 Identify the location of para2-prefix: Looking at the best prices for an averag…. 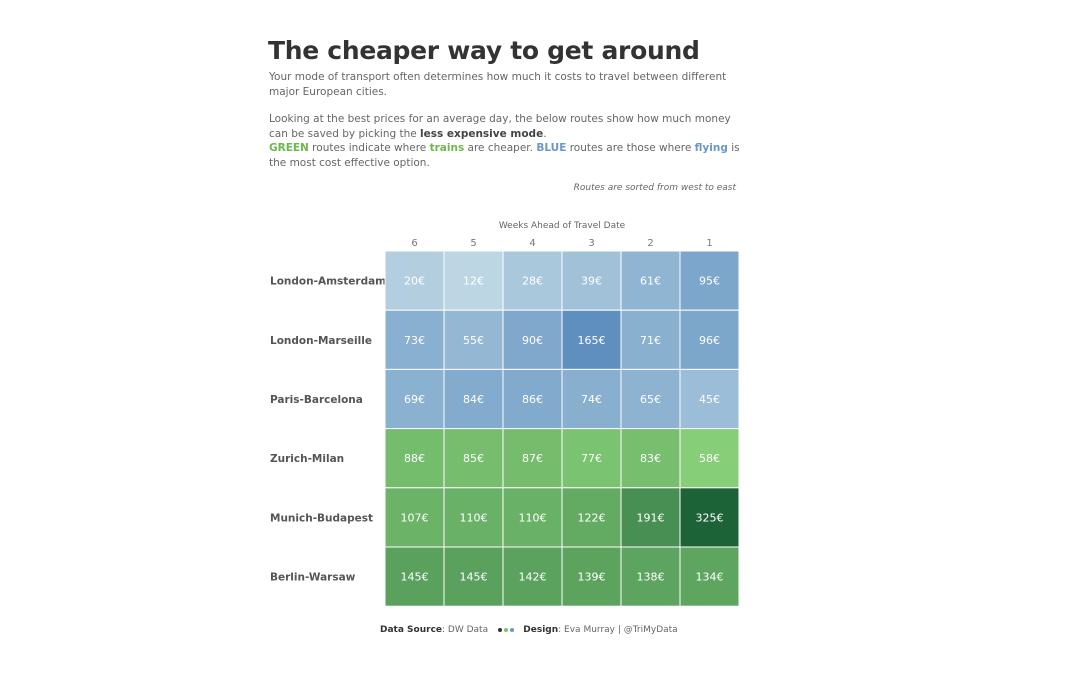
(500, 126).